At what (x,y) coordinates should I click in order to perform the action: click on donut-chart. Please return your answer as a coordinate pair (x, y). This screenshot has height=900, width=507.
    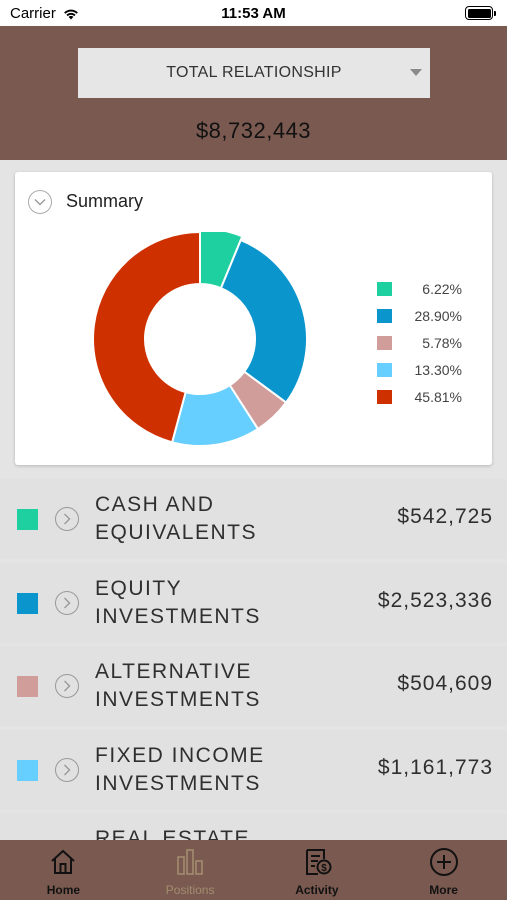
    Looking at the image, I should click on (200, 339).